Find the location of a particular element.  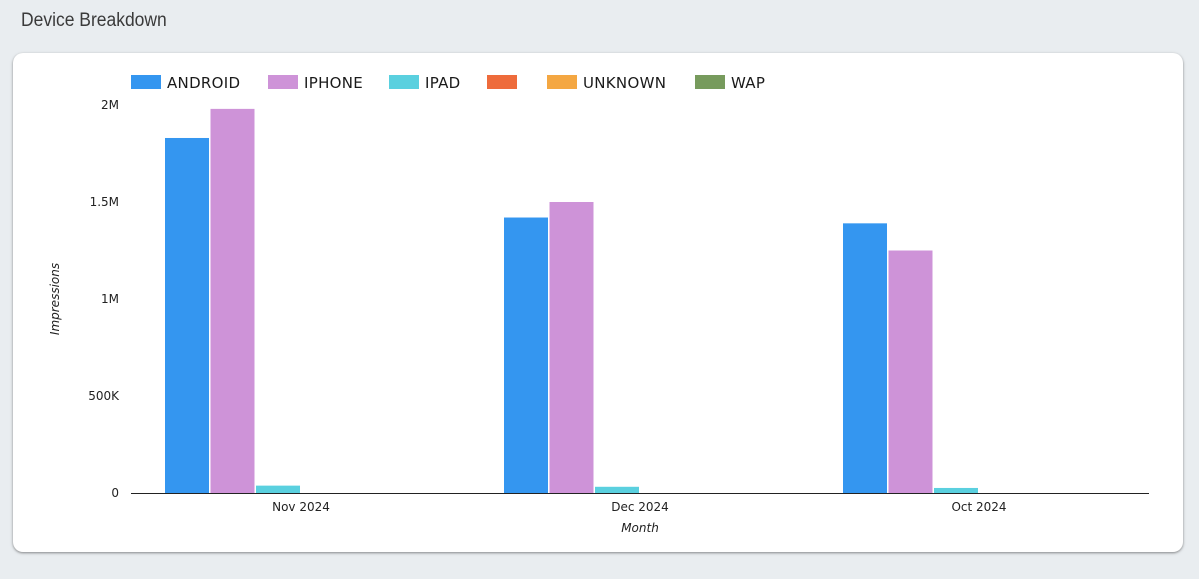

page-title: Device Breakdown is located at coordinates (94, 20).